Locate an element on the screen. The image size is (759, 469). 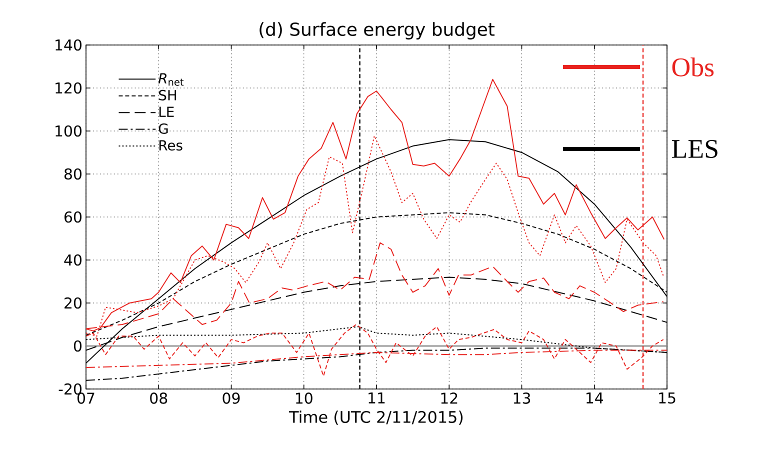
y-tick-label: 80 is located at coordinates (73, 174).